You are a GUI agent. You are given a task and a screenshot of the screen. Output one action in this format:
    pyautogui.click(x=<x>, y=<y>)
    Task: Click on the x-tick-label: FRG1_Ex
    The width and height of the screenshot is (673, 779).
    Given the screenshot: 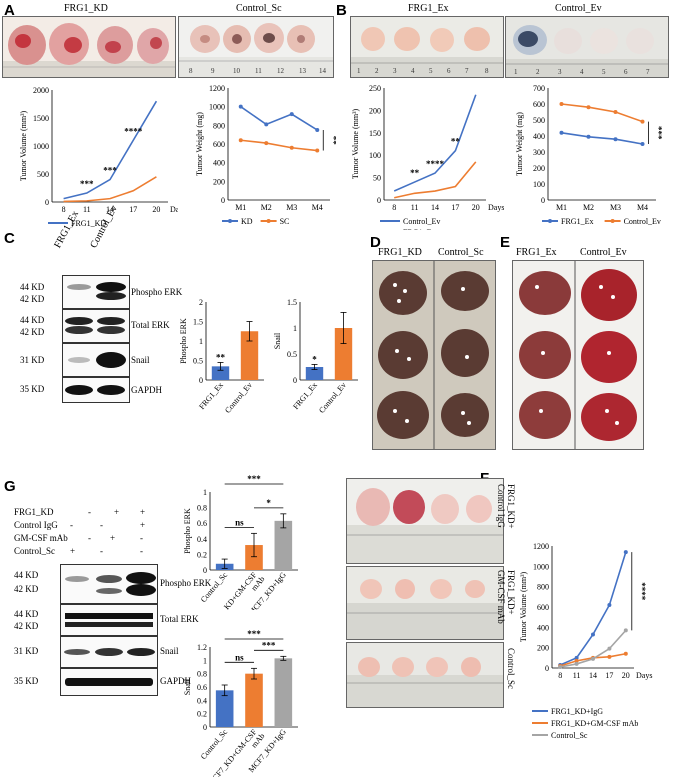 What is the action you would take?
    pyautogui.click(x=211, y=396)
    